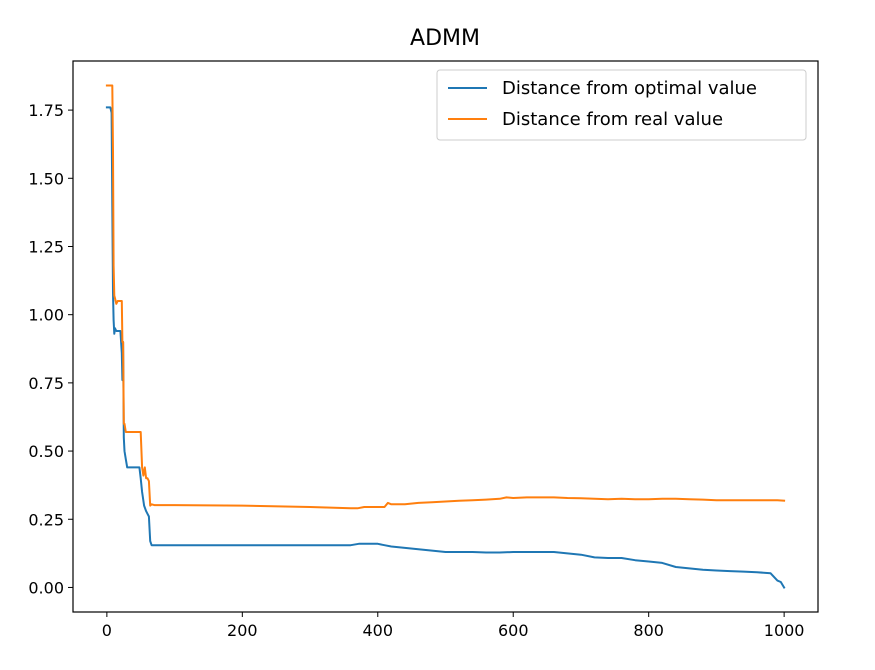 This screenshot has height=670, width=875. I want to click on y-tick-label: 1.50, so click(46, 178).